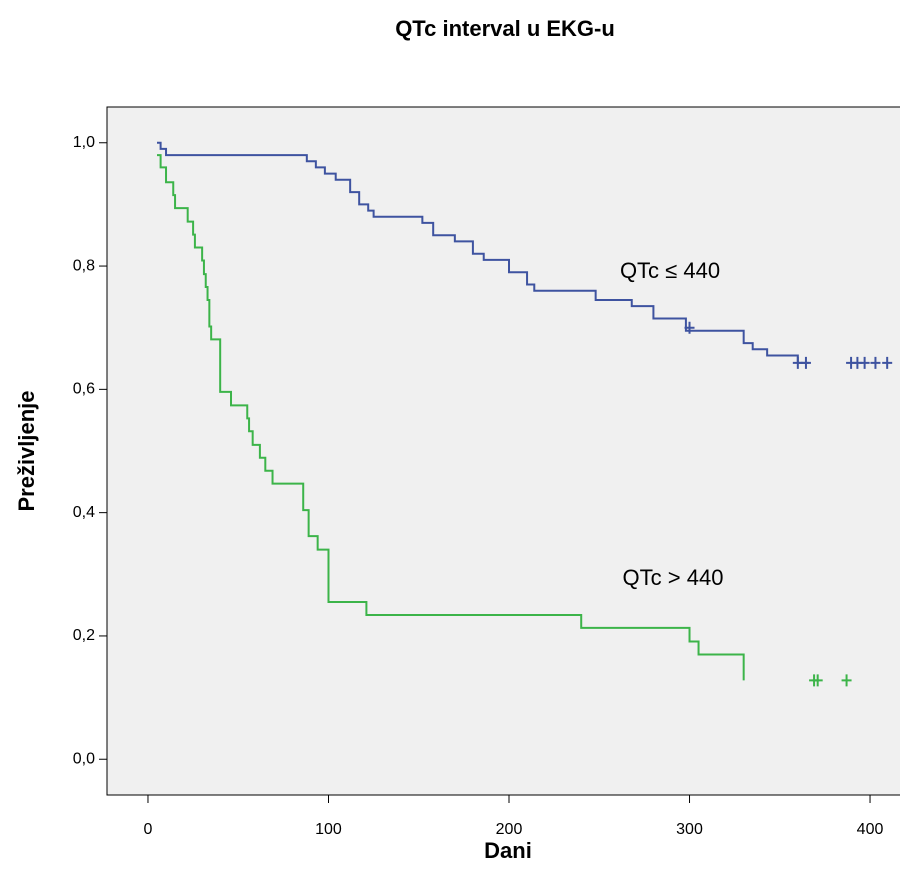 The height and width of the screenshot is (890, 900). I want to click on y-tick-label: 0,8, so click(84, 265).